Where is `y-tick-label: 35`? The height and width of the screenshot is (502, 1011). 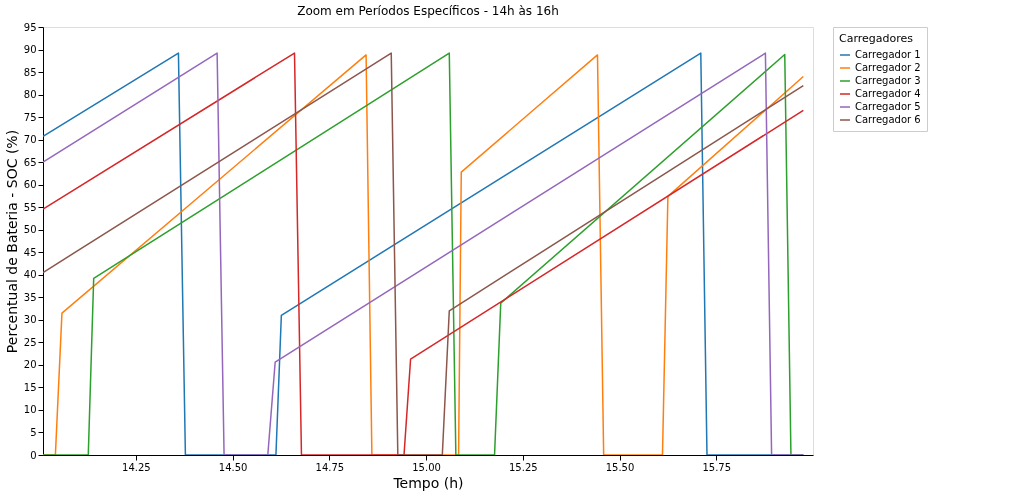 y-tick-label: 35 is located at coordinates (30, 297).